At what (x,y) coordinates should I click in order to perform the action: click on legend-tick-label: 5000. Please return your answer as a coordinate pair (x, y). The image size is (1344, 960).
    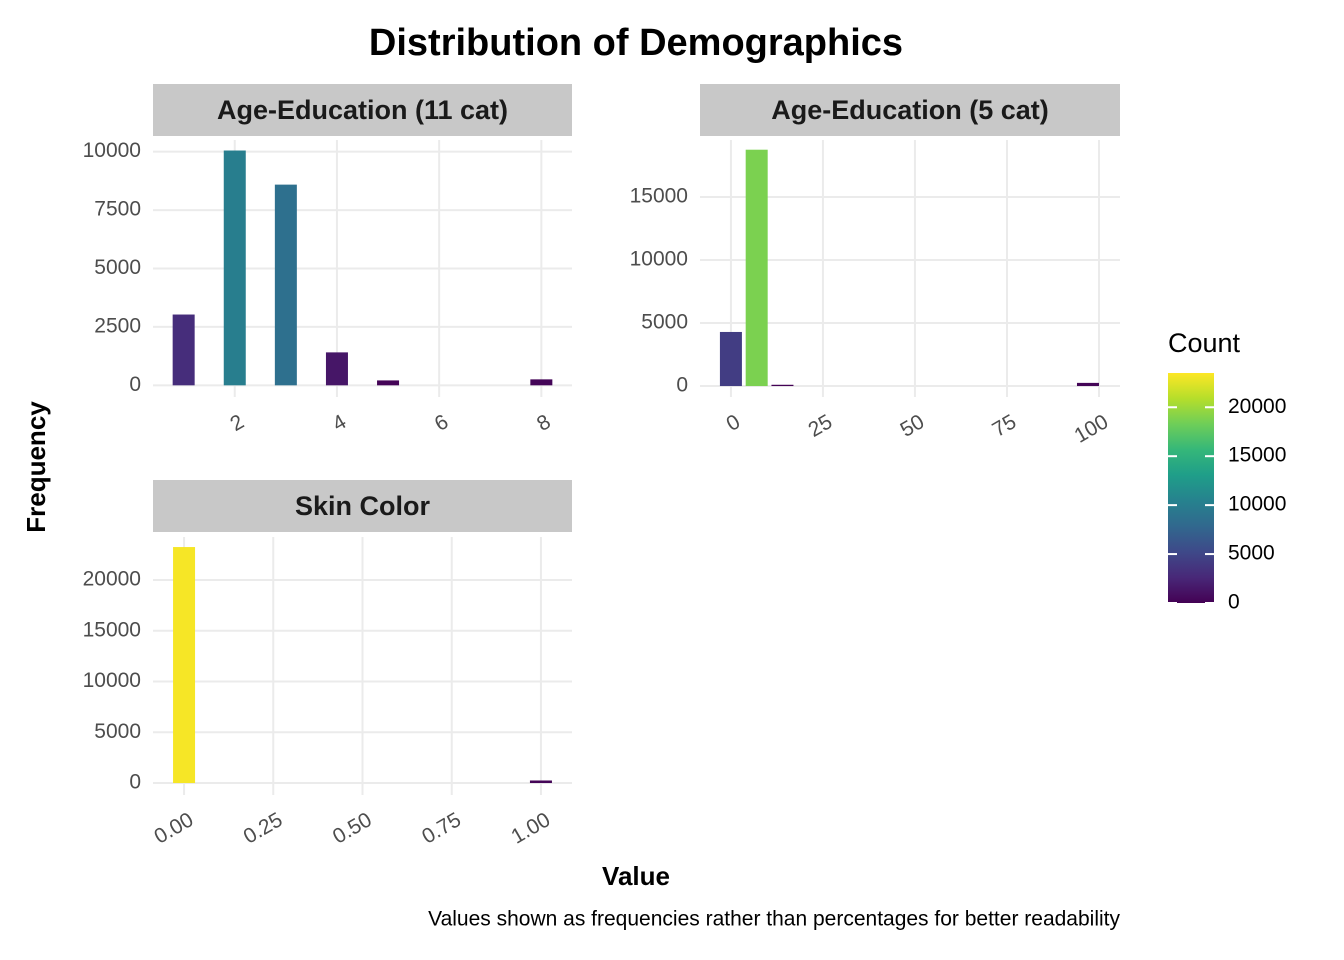
    Looking at the image, I should click on (1251, 553).